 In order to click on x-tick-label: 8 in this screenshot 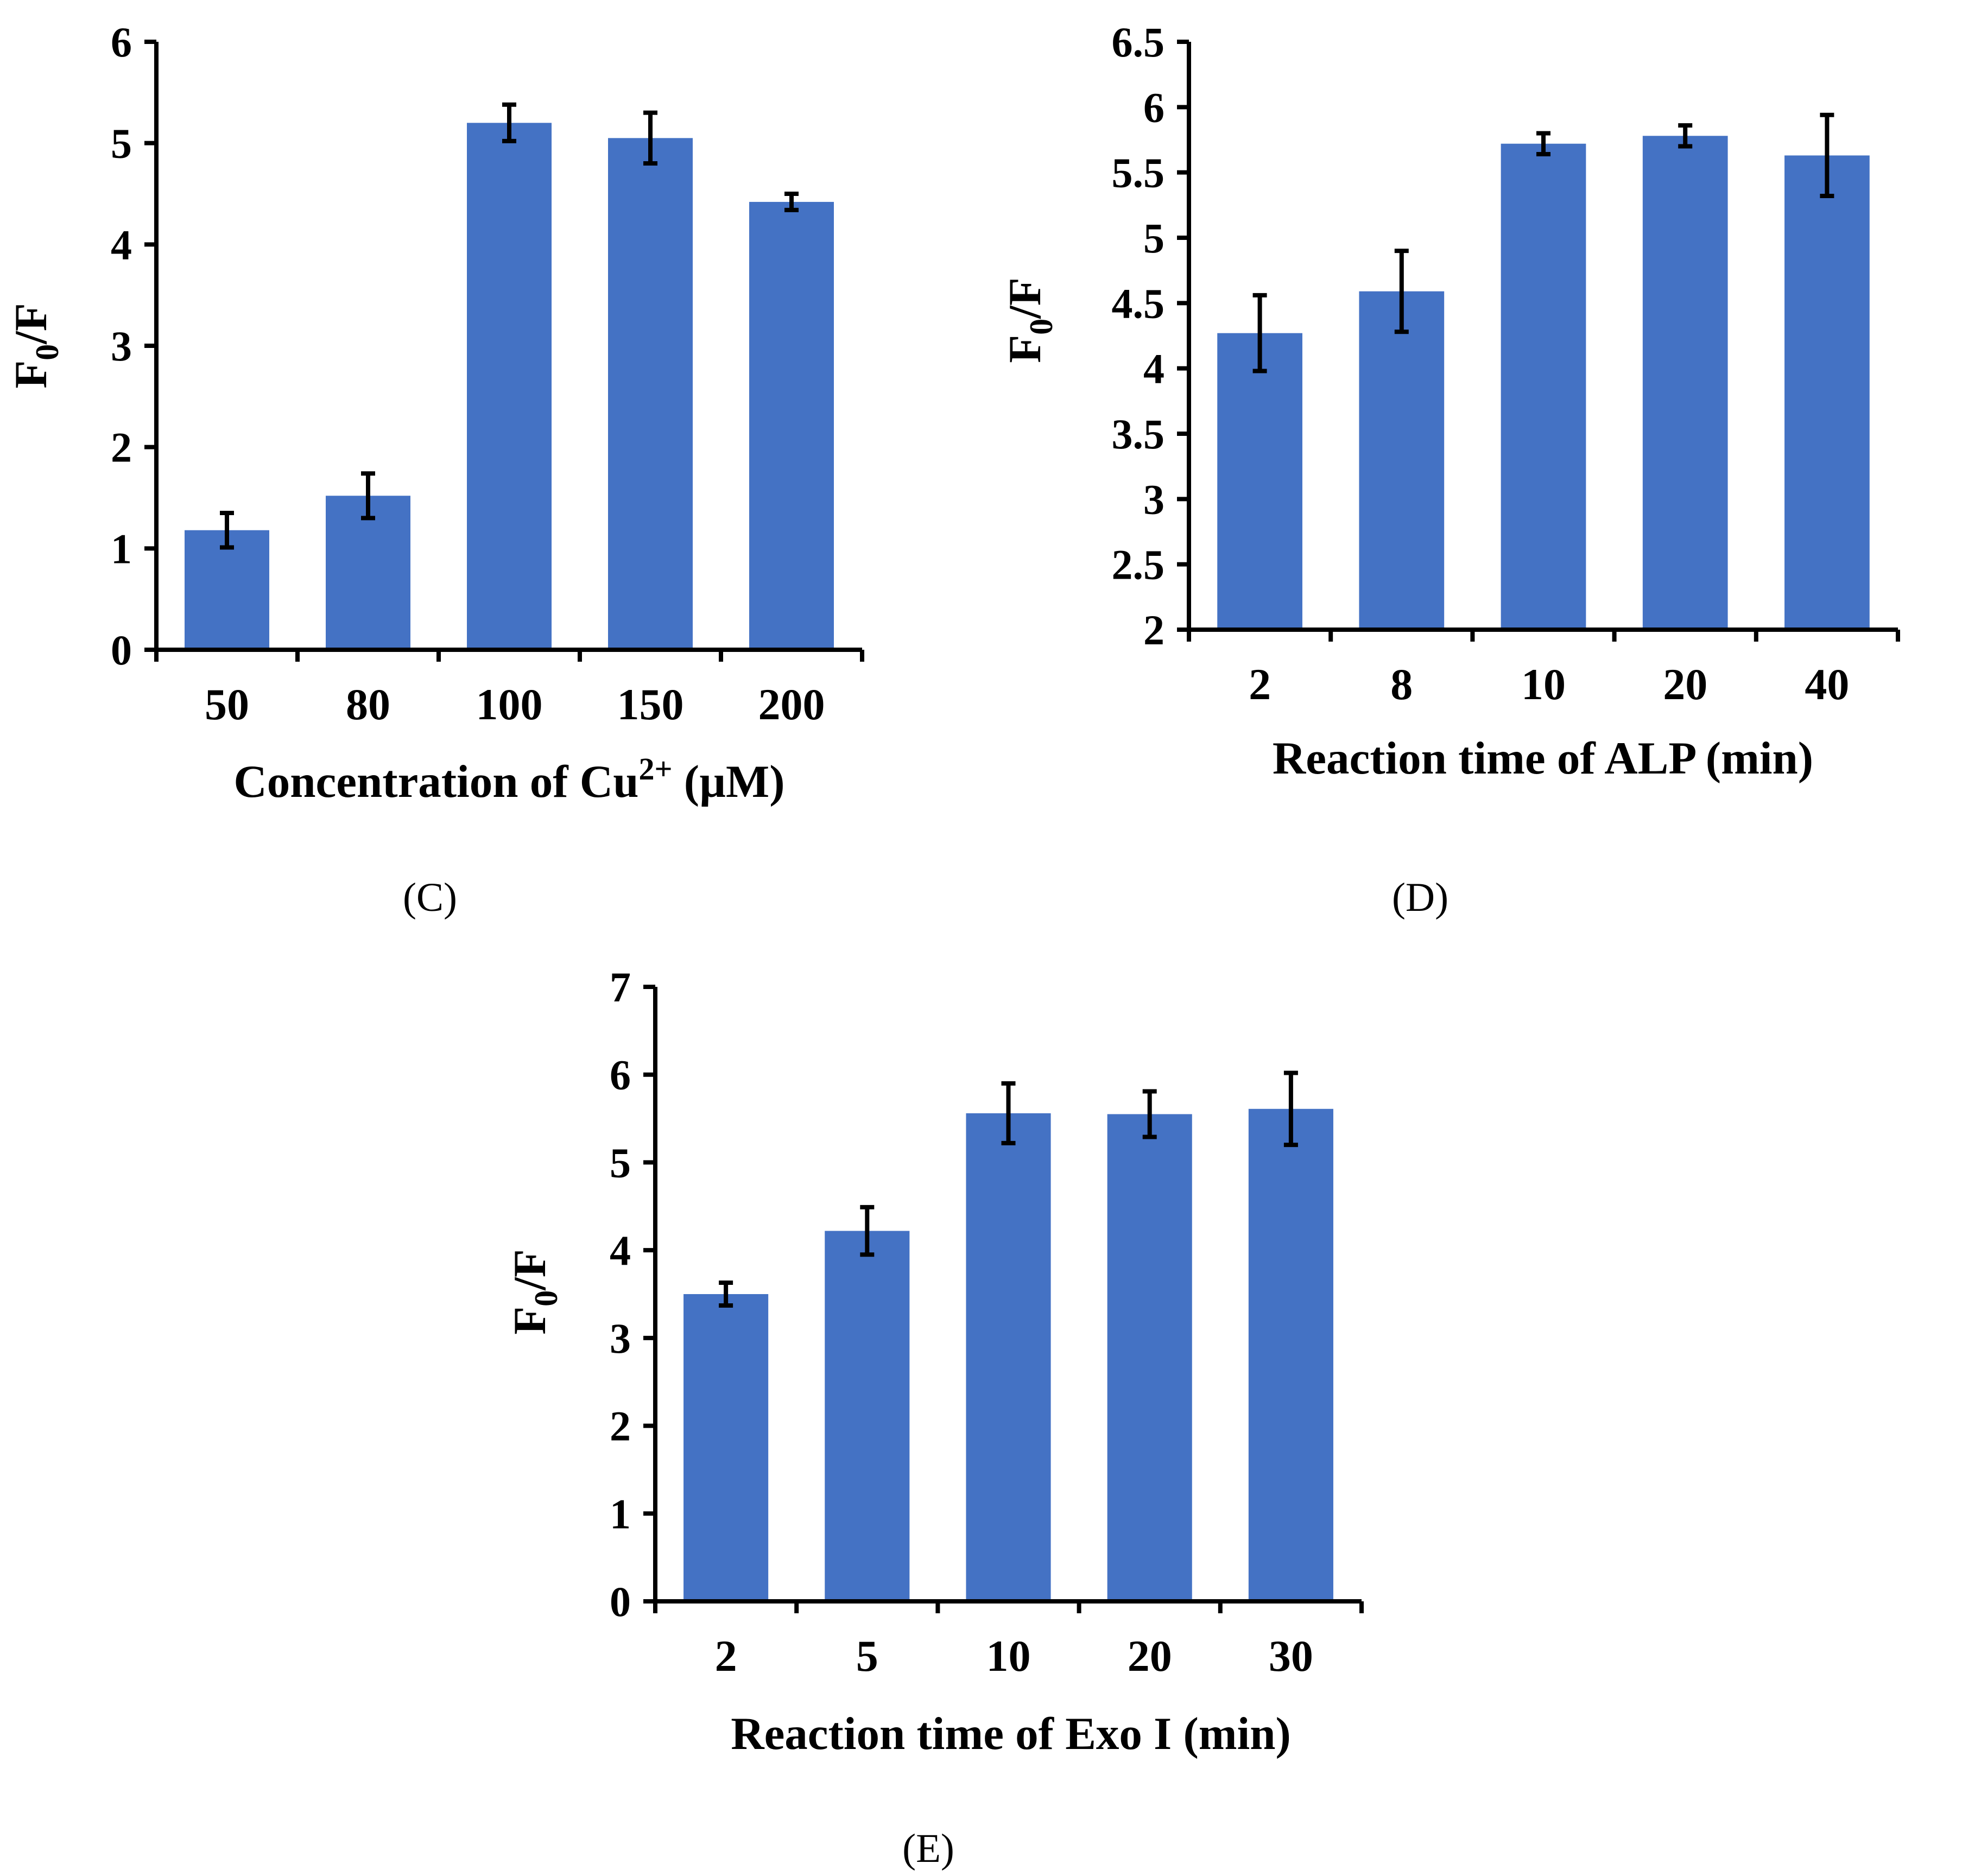, I will do `click(1401, 684)`.